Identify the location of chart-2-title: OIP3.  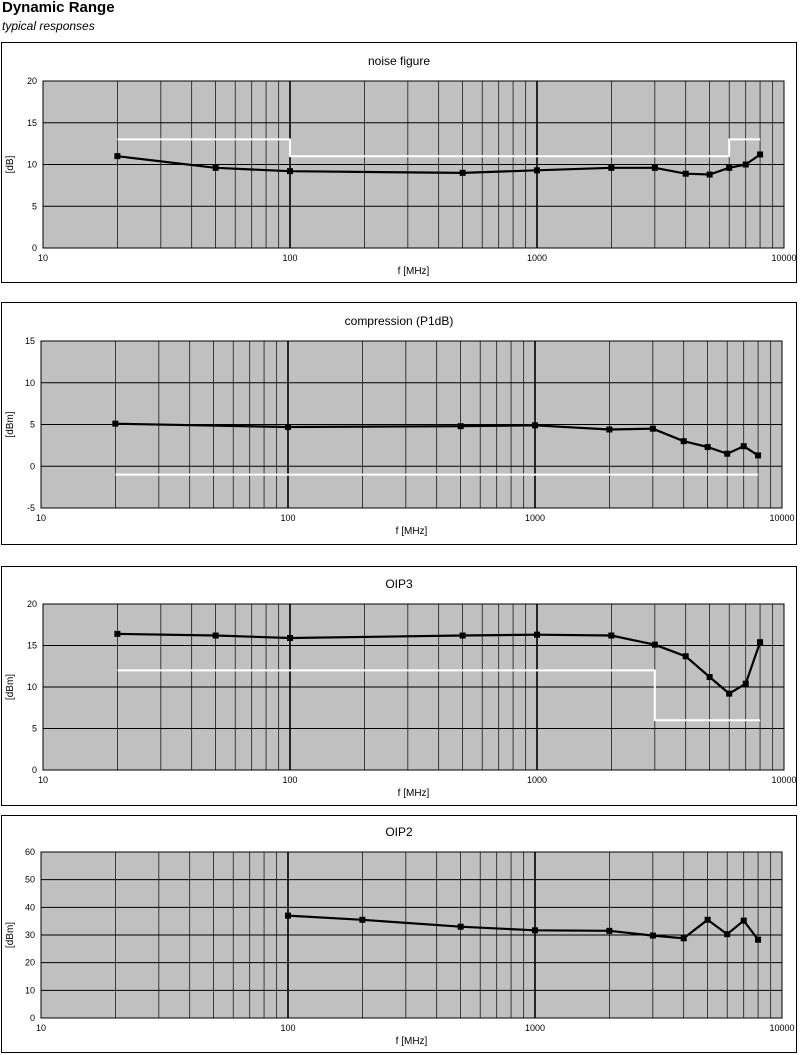
(399, 584).